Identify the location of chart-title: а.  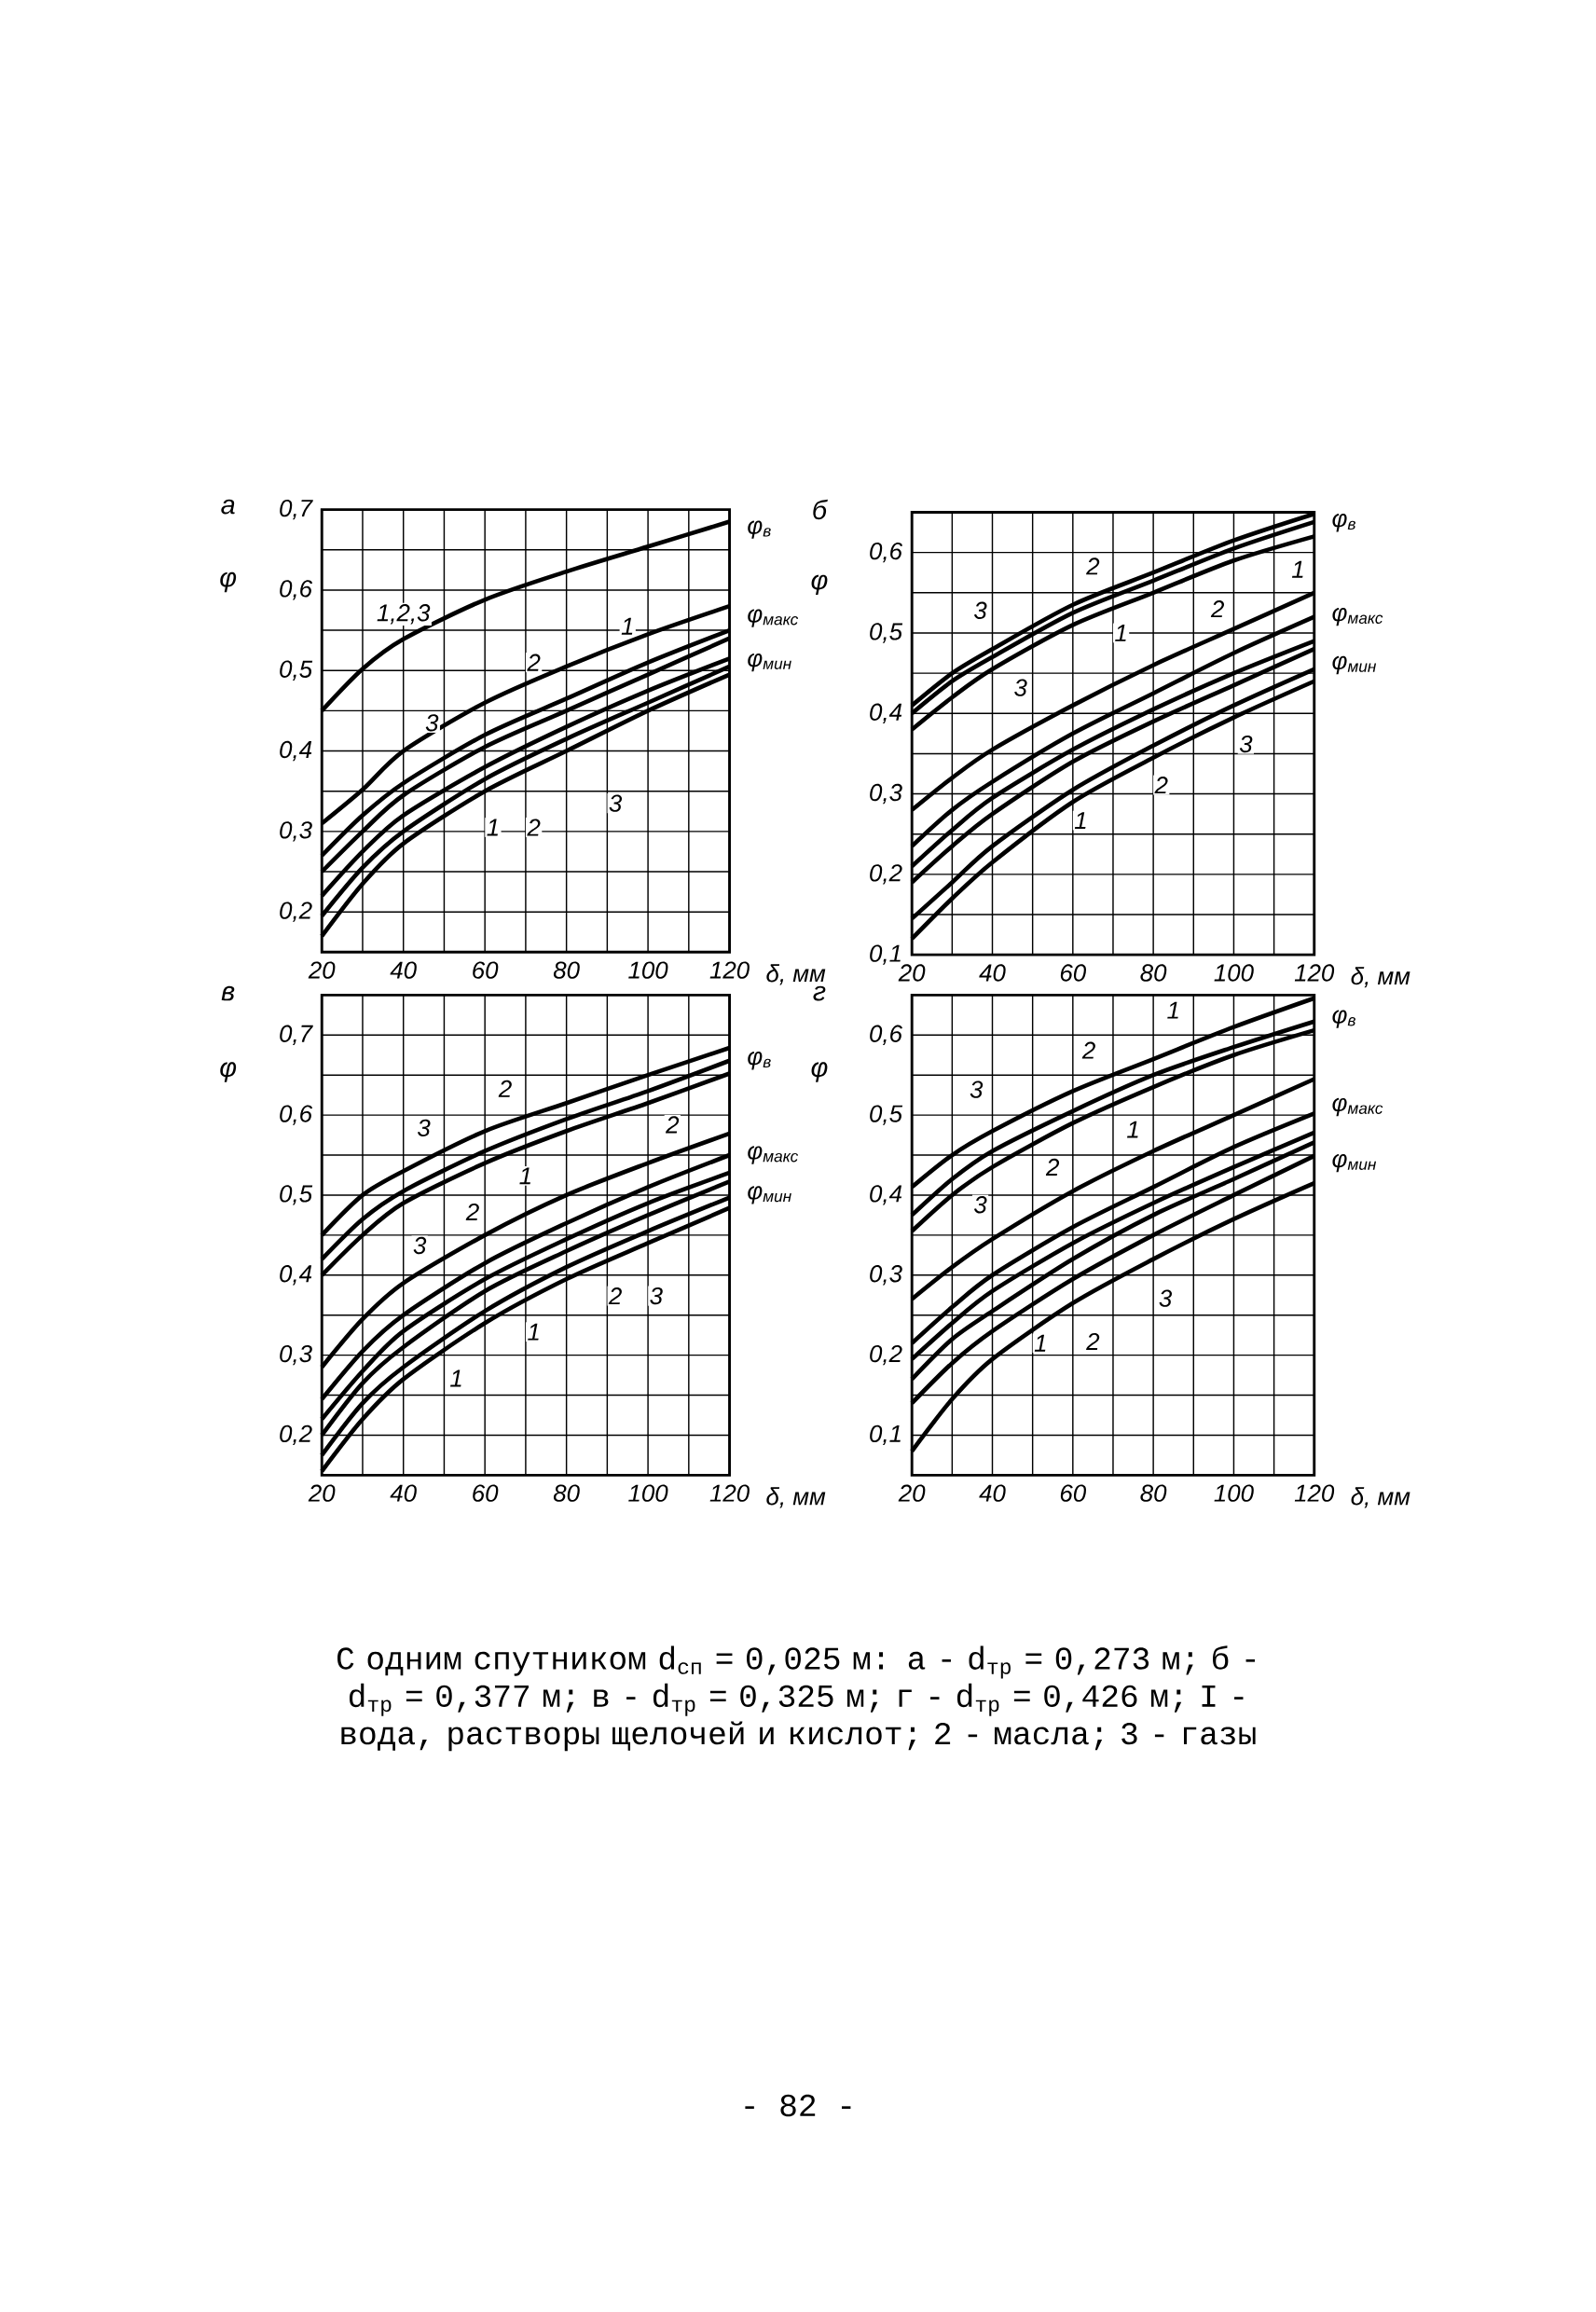
(228, 507).